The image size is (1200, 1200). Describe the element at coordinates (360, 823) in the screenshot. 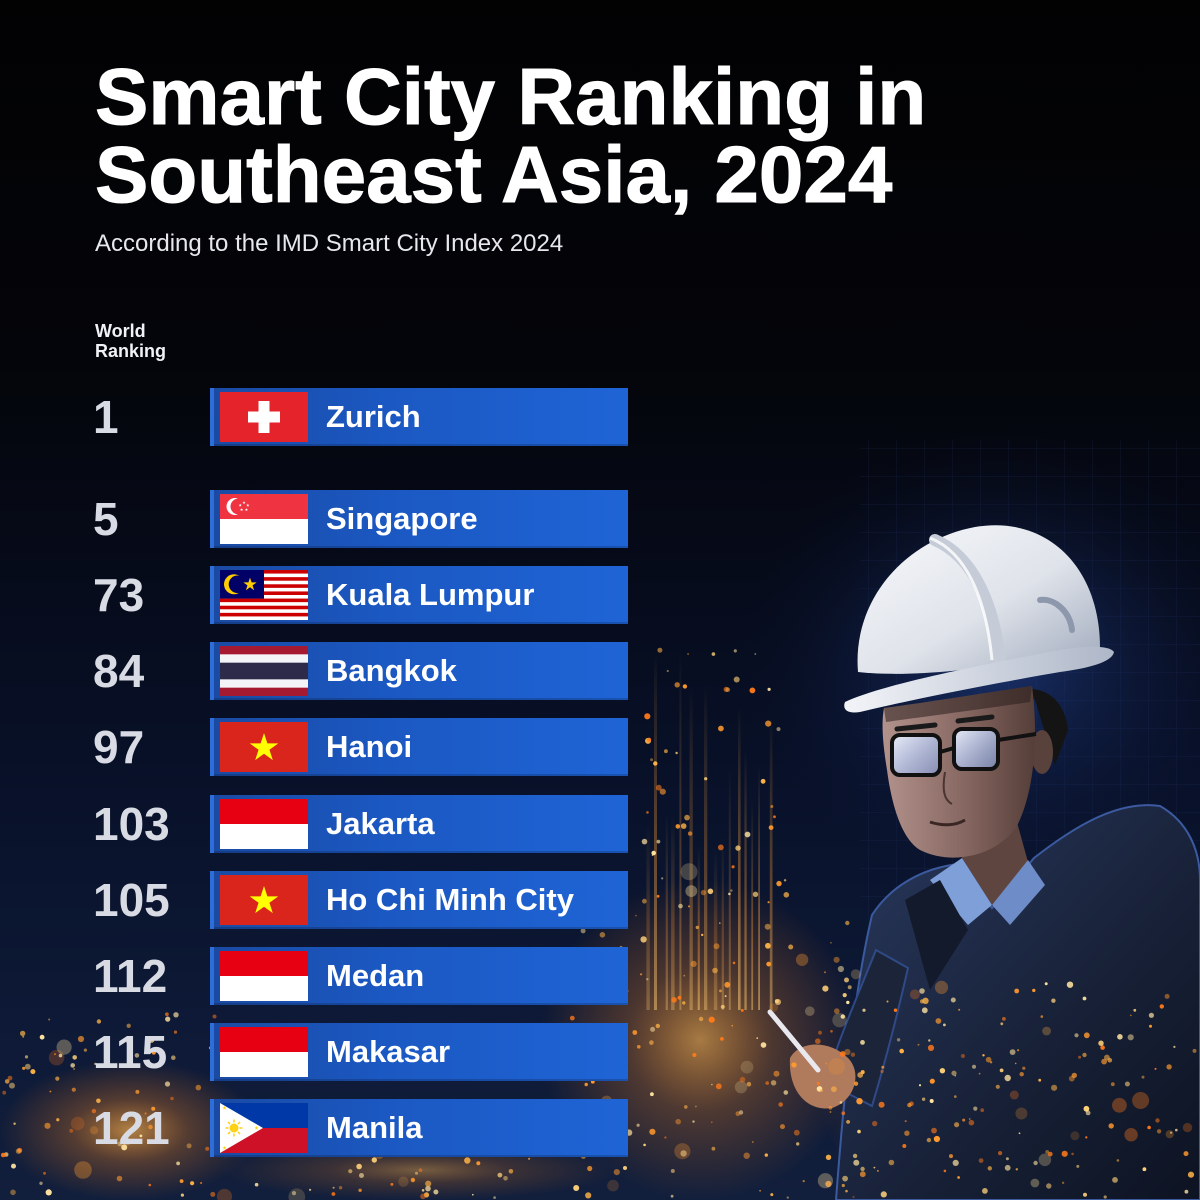

I see `ranking-row: 103 Jakarta` at that location.